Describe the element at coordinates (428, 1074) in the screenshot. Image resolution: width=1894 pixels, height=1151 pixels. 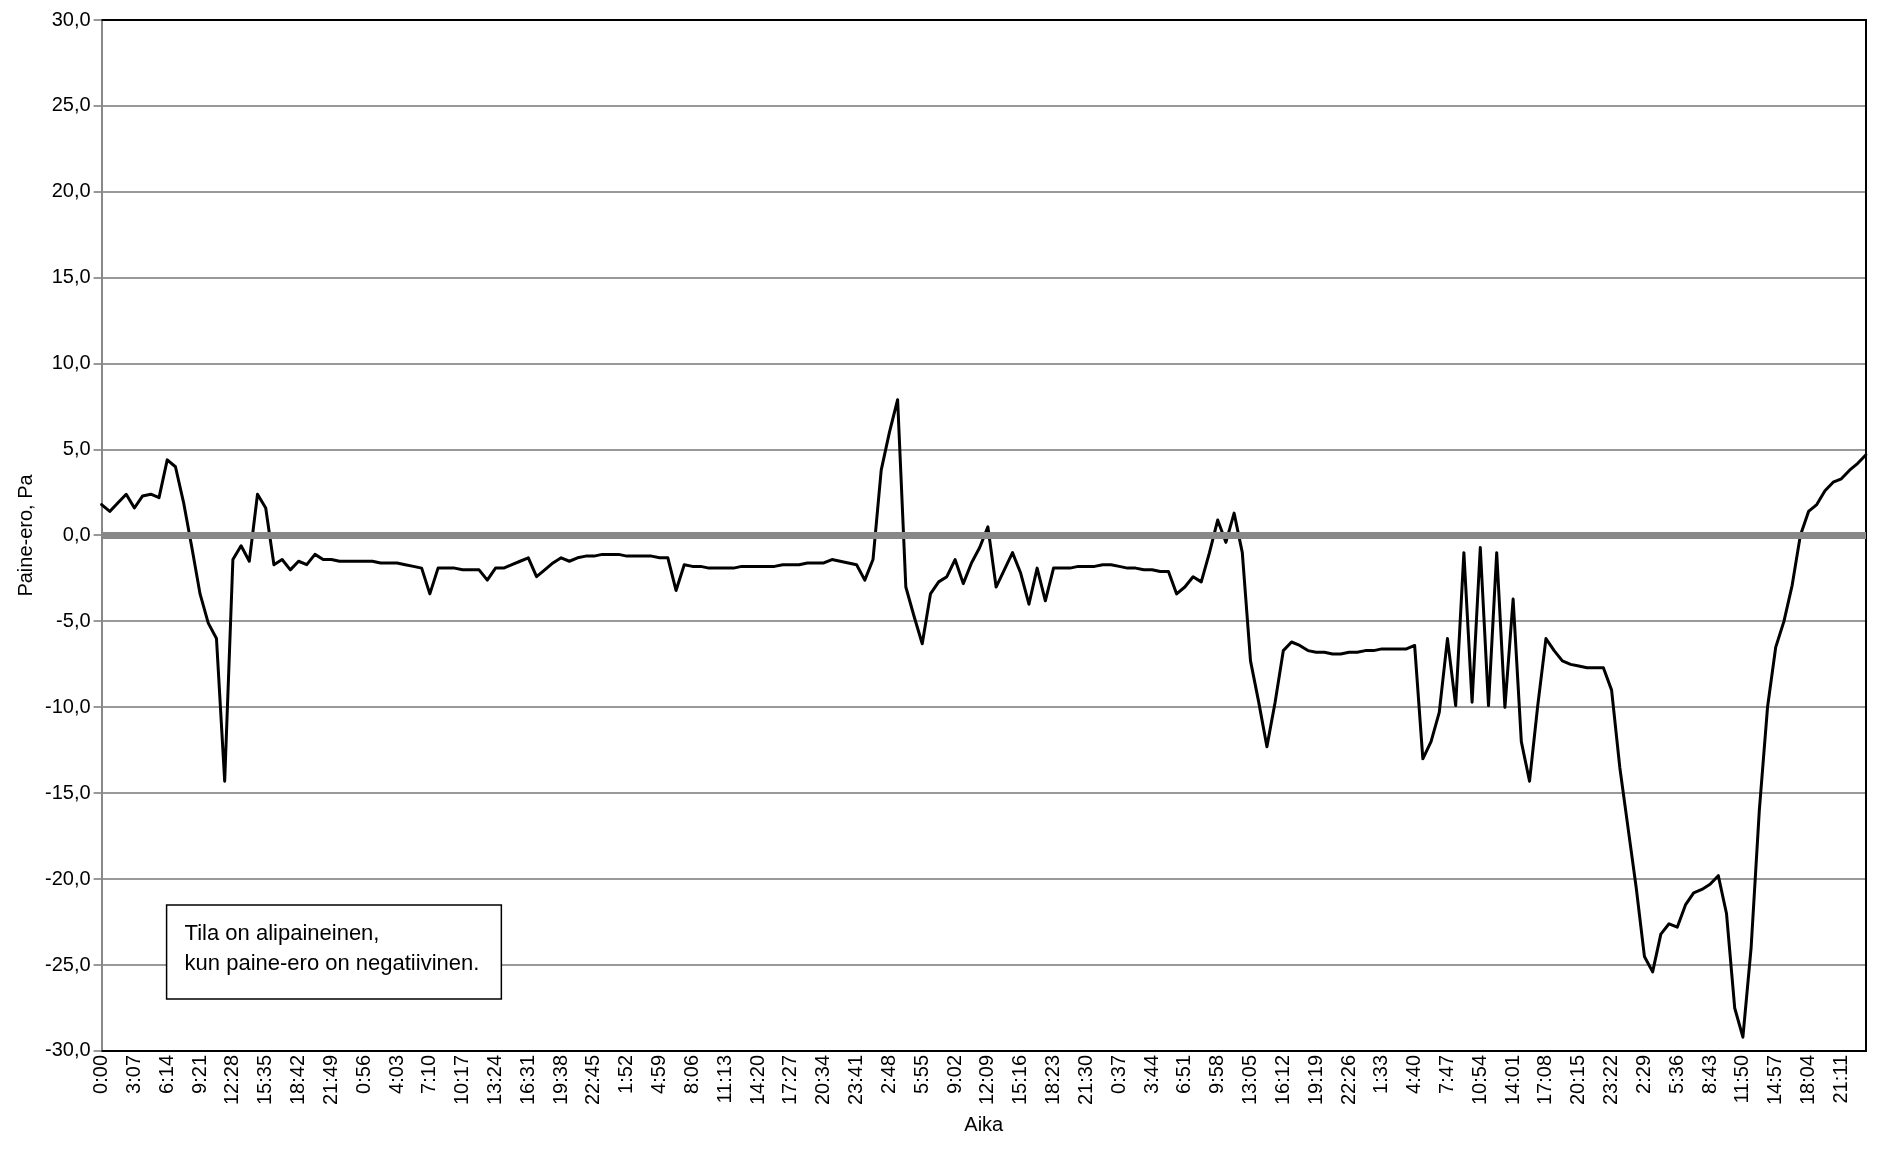
I see `x-tick-label: 7:10` at that location.